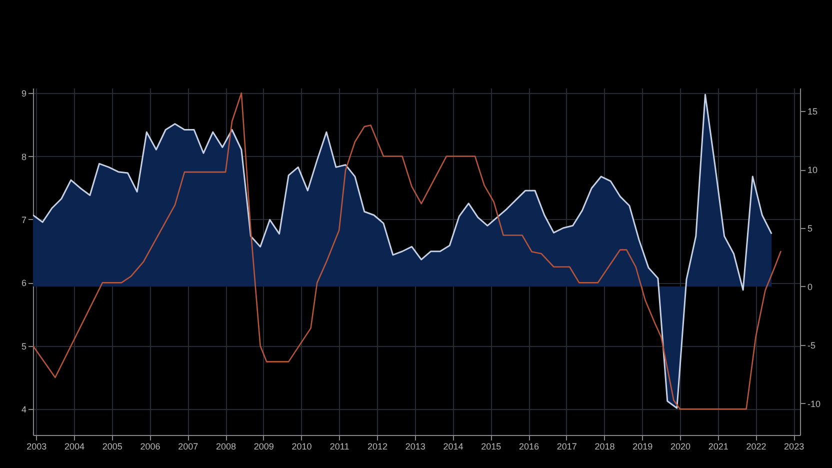 Image resolution: width=832 pixels, height=468 pixels. What do you see at coordinates (794, 447) in the screenshot?
I see `x-tick-label: 2023` at bounding box center [794, 447].